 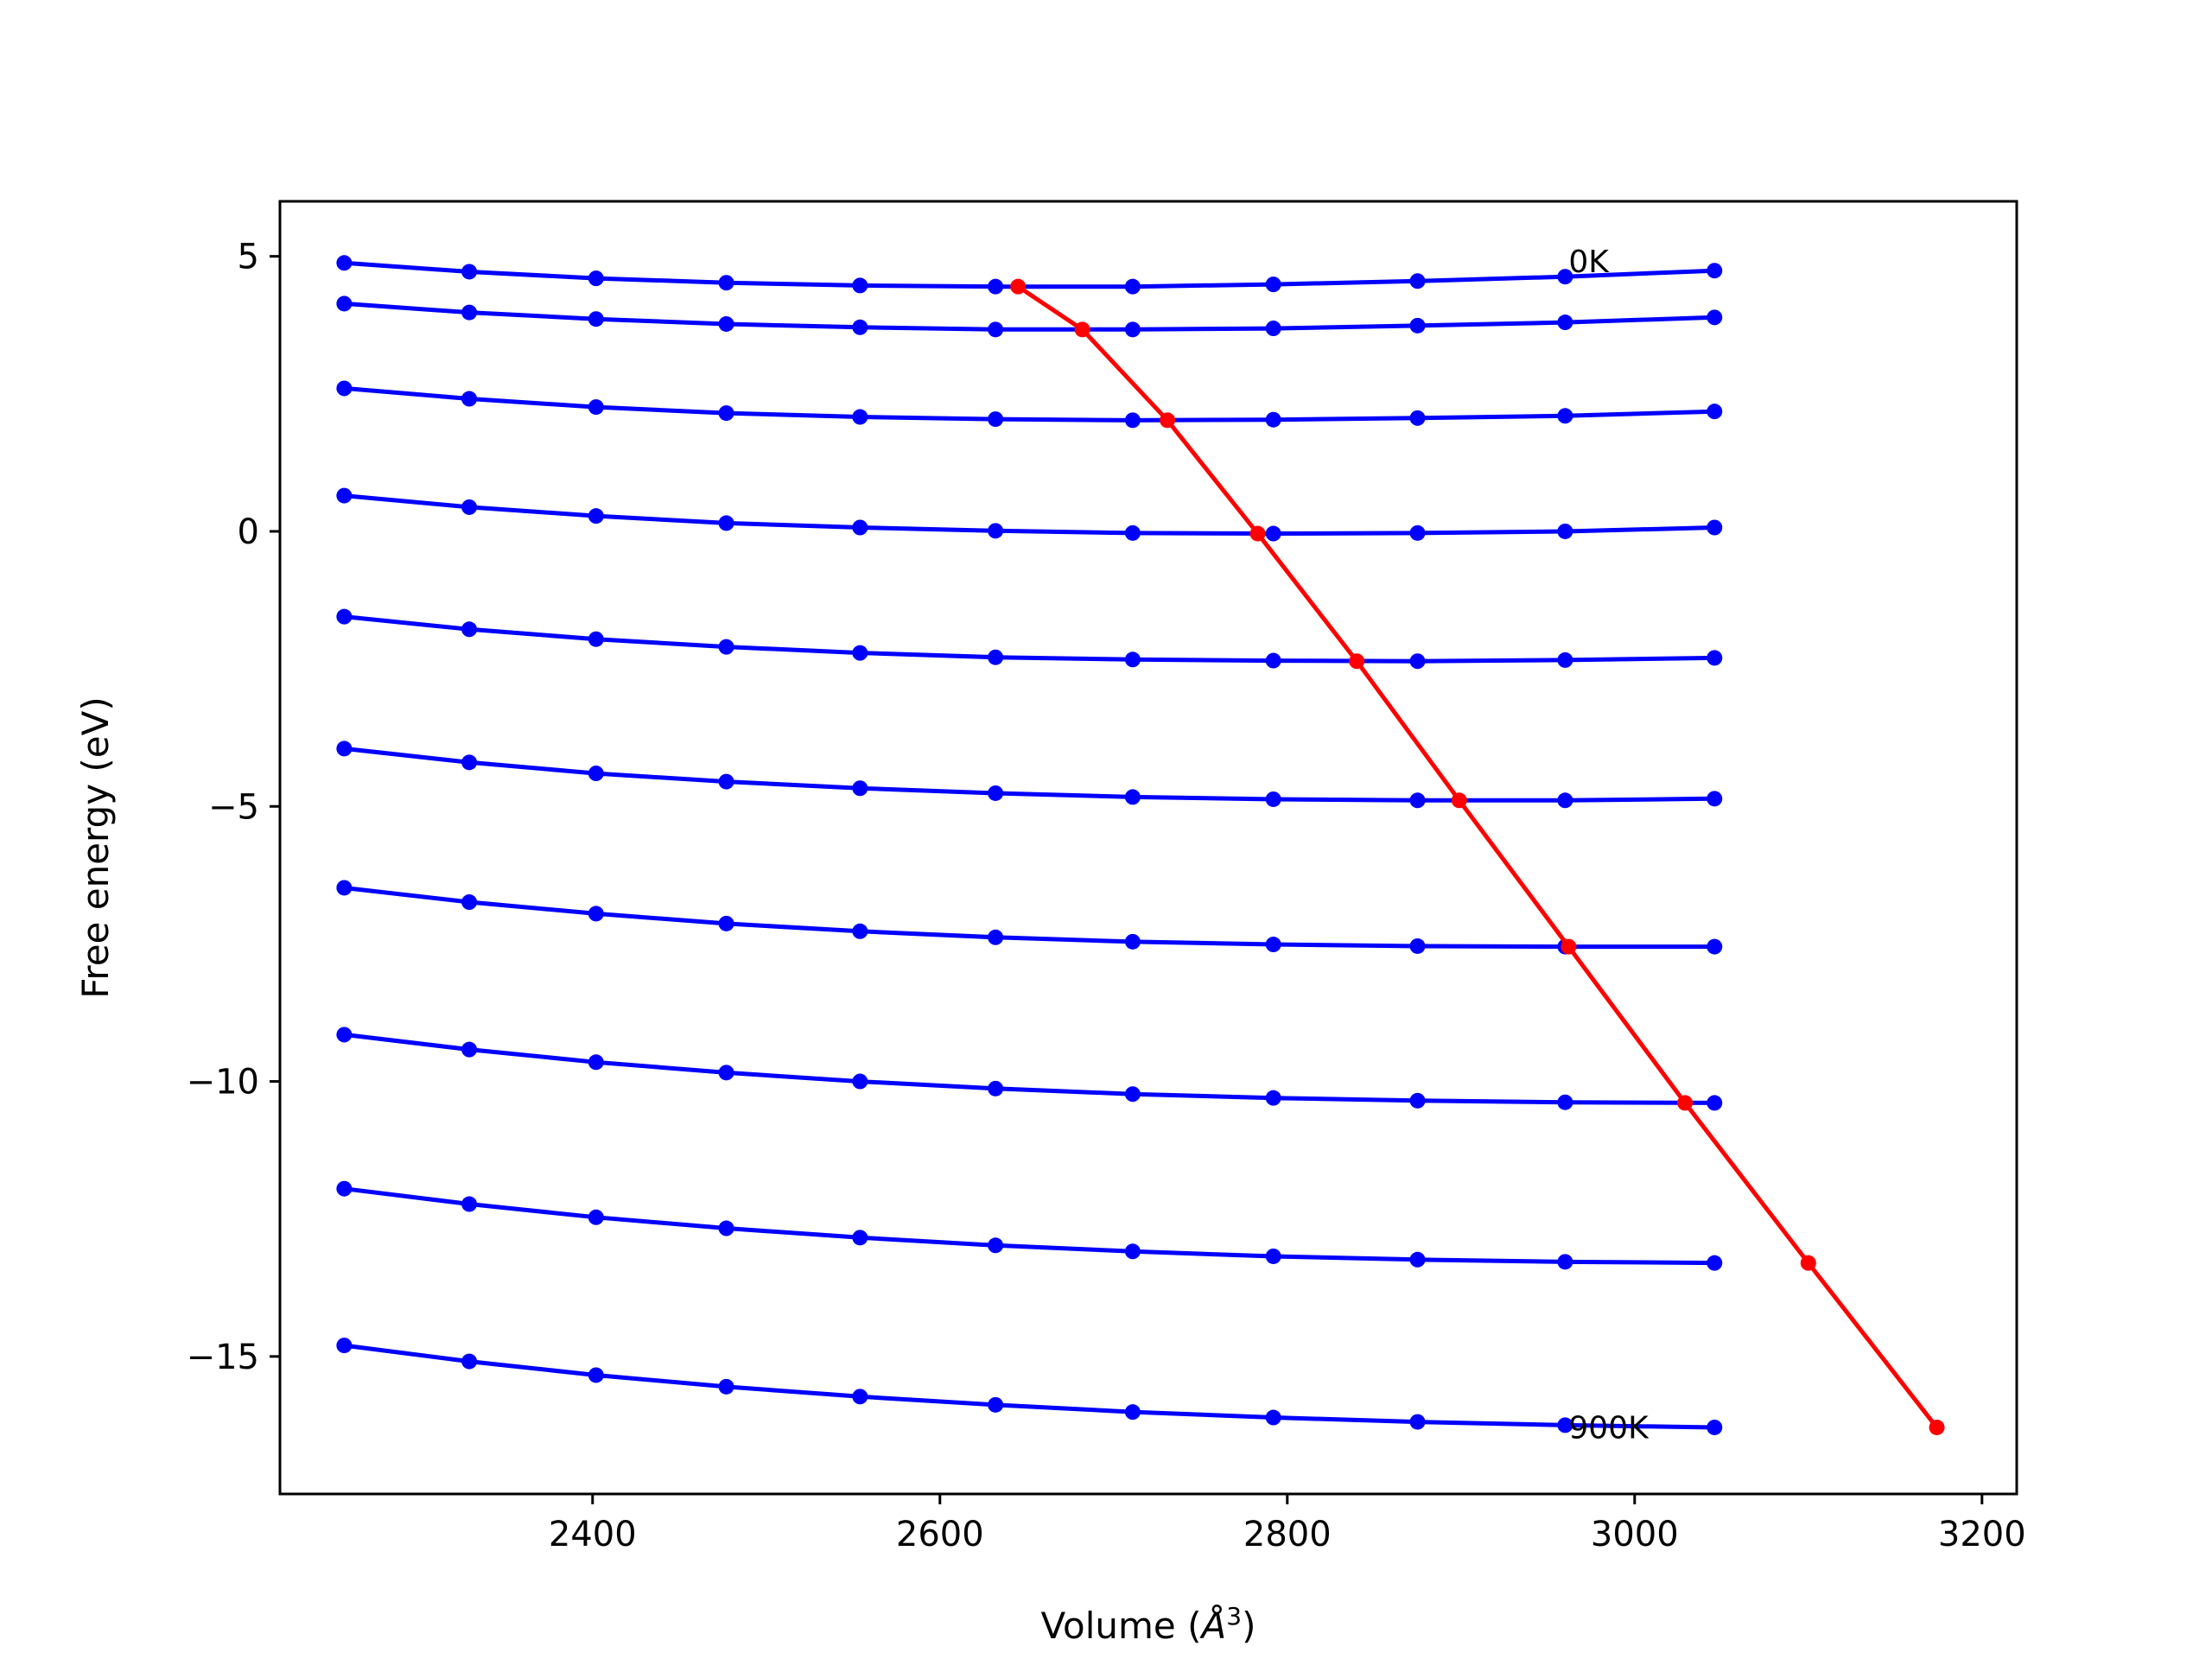 What do you see at coordinates (1608, 845) in the screenshot?
I see `annotations: 0K 900K` at bounding box center [1608, 845].